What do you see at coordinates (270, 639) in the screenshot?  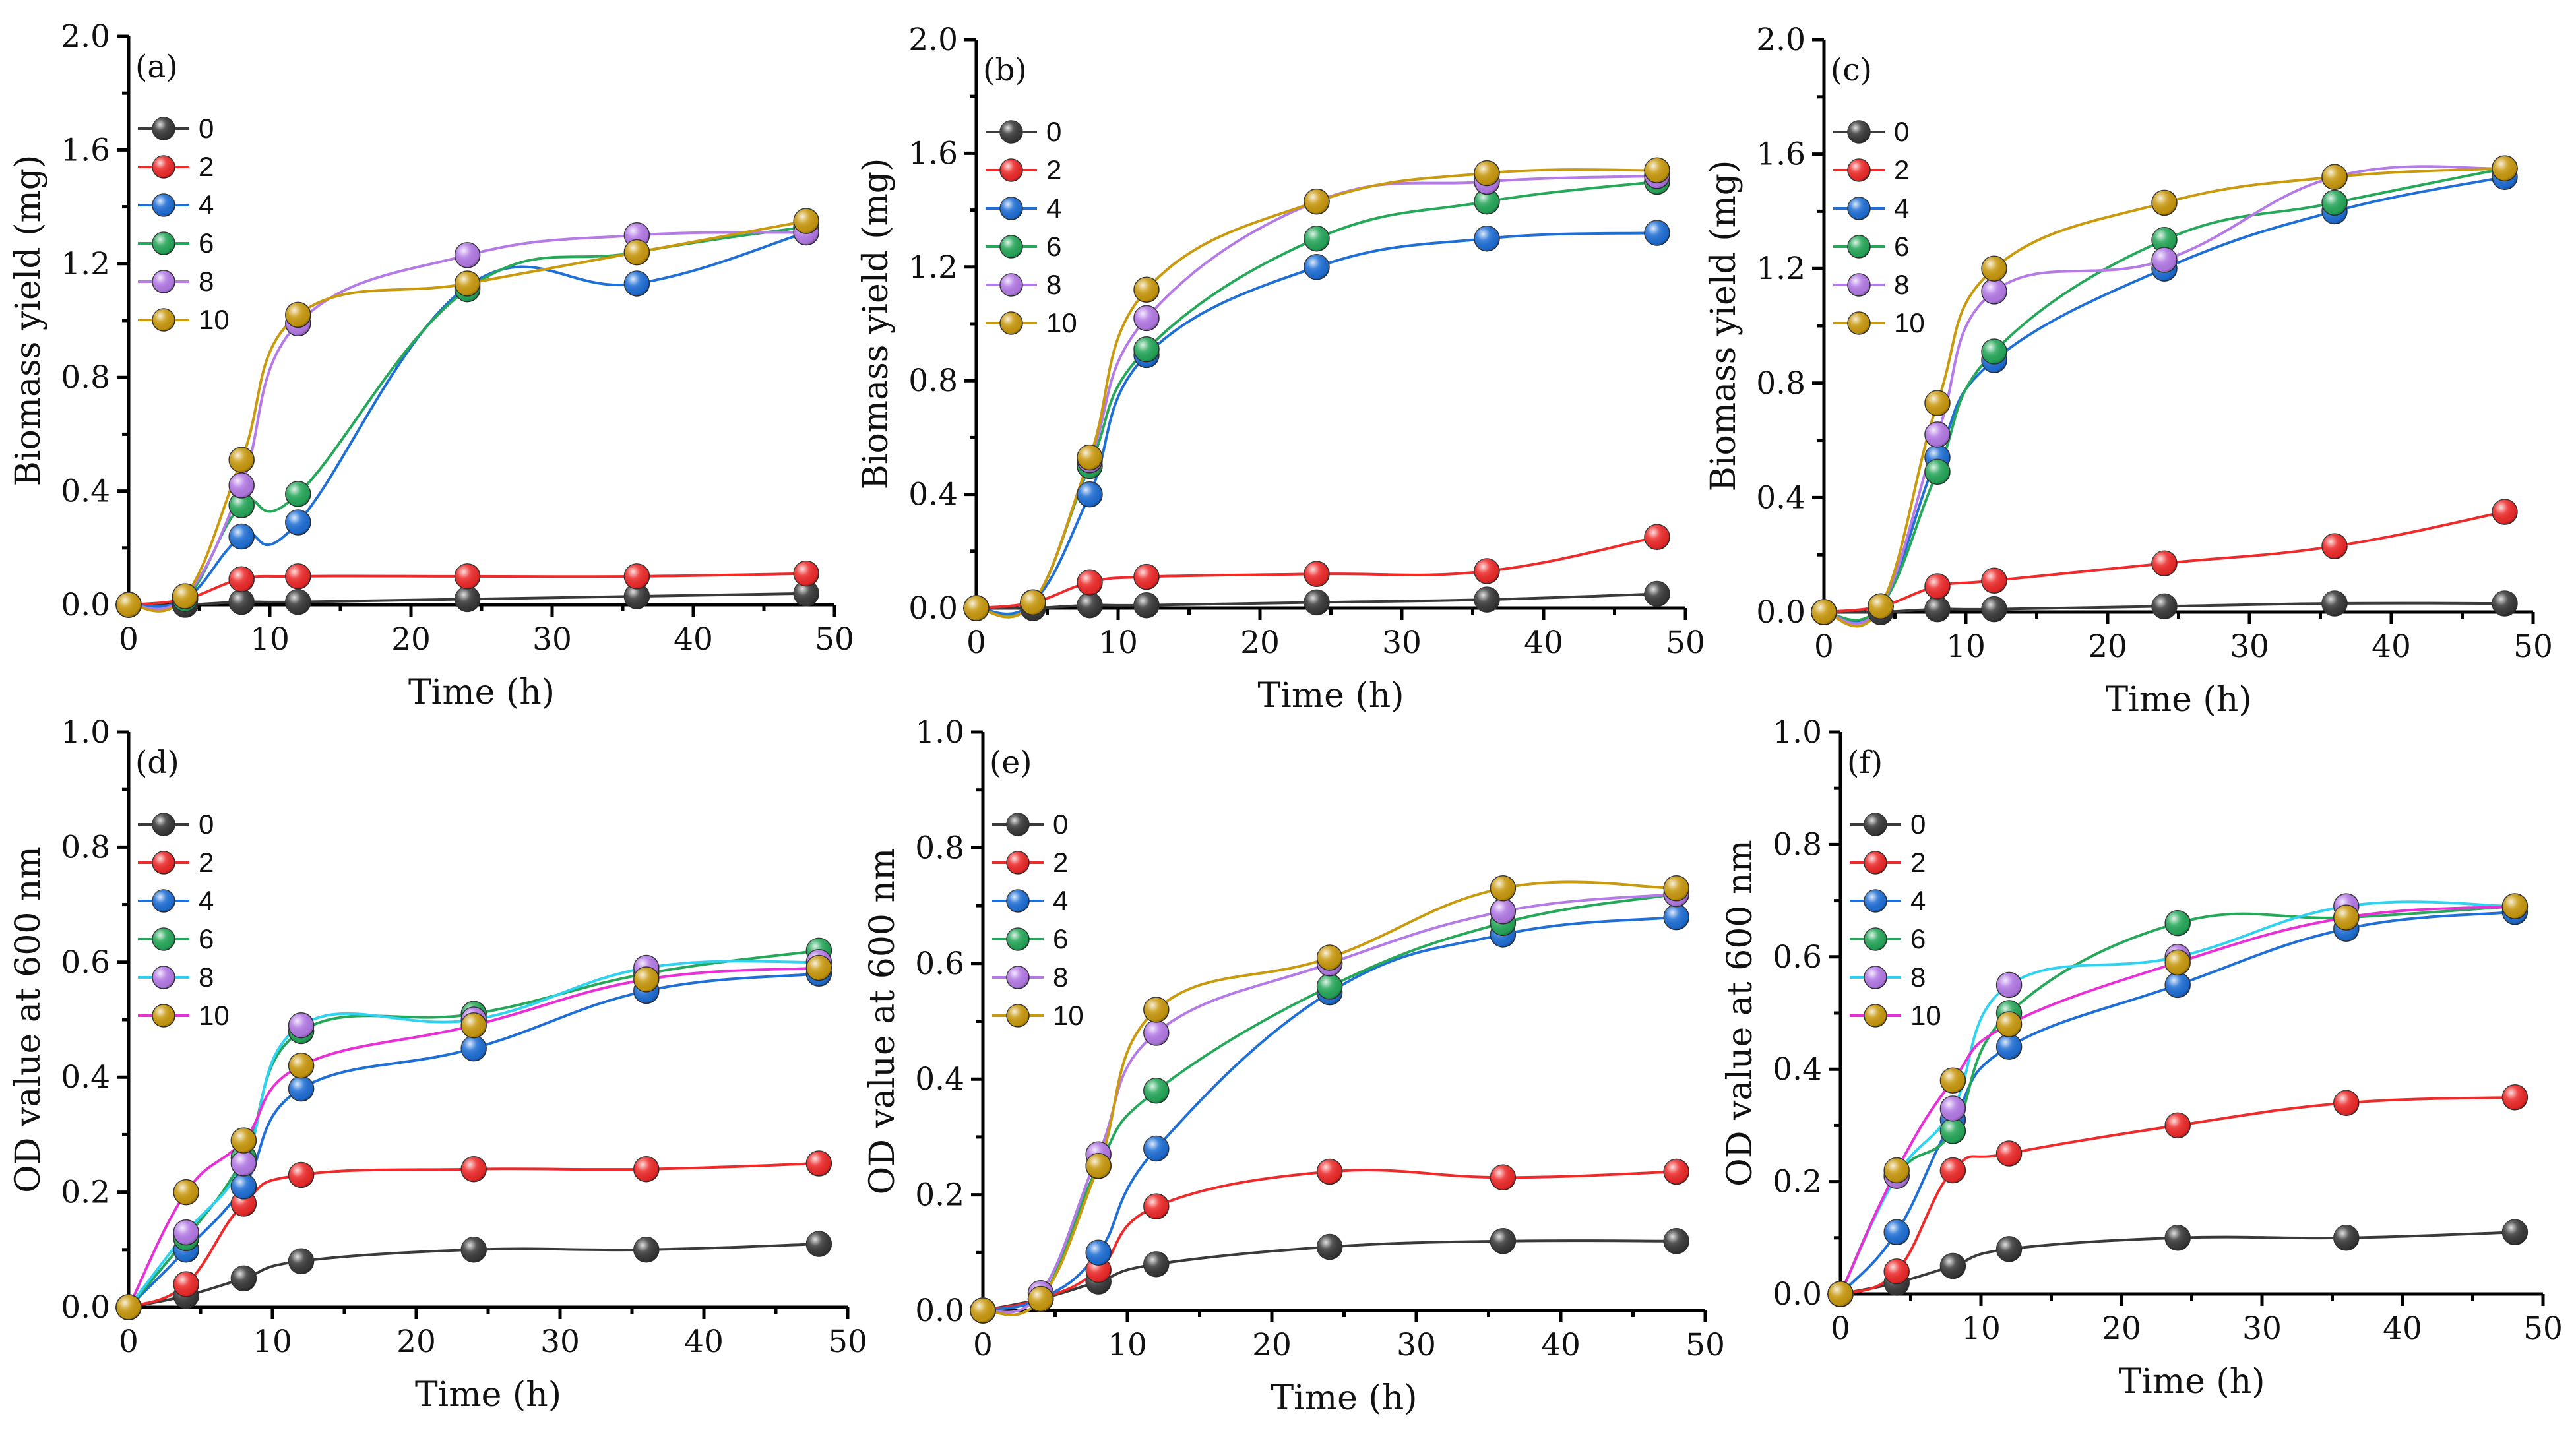 I see `x-tick-label: 10` at bounding box center [270, 639].